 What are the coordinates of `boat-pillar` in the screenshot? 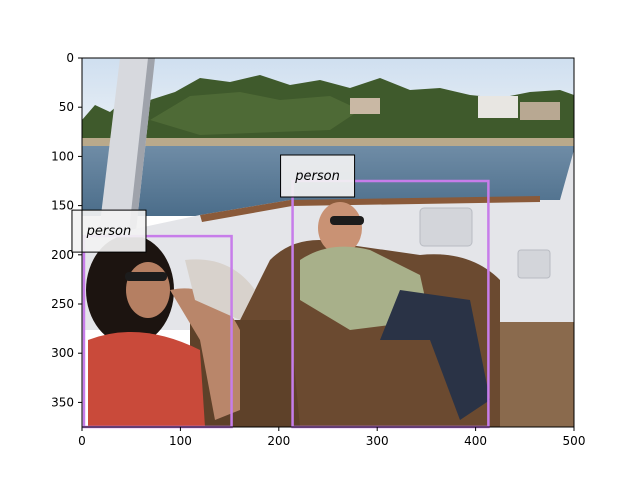 It's located at (126, 149).